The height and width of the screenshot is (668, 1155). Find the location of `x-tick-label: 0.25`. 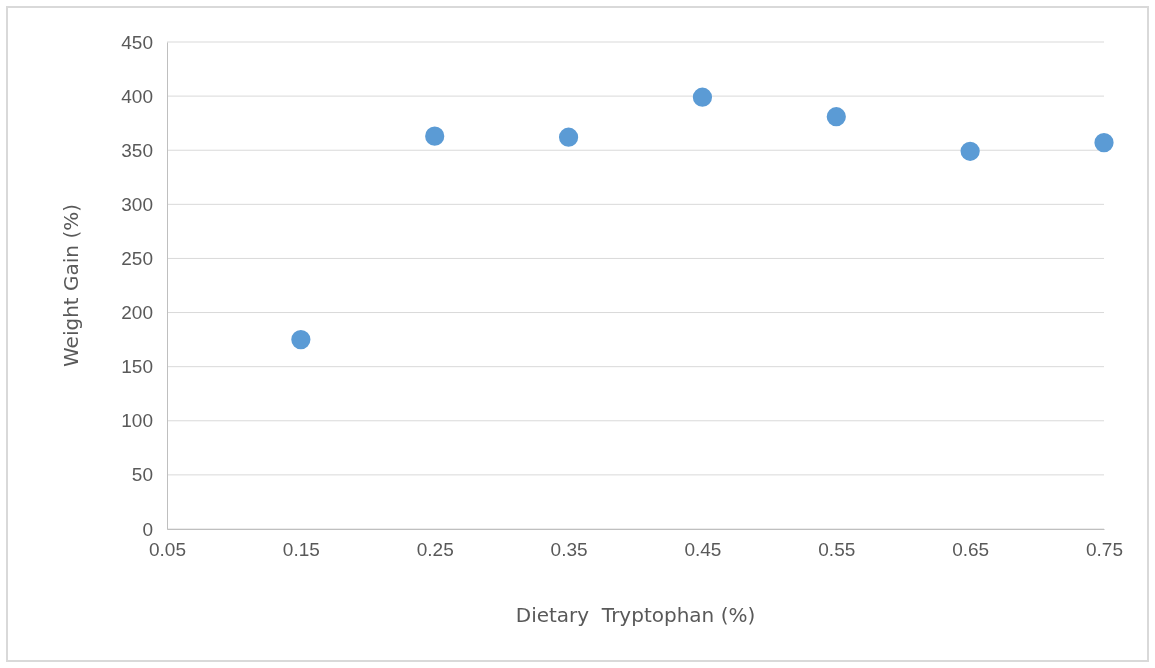

x-tick-label: 0.25 is located at coordinates (435, 550).